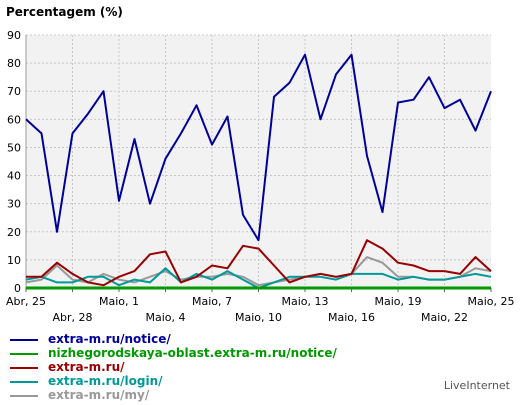 Image resolution: width=520 pixels, height=405 pixels. What do you see at coordinates (14, 232) in the screenshot?
I see `y-tick-label: 20` at bounding box center [14, 232].